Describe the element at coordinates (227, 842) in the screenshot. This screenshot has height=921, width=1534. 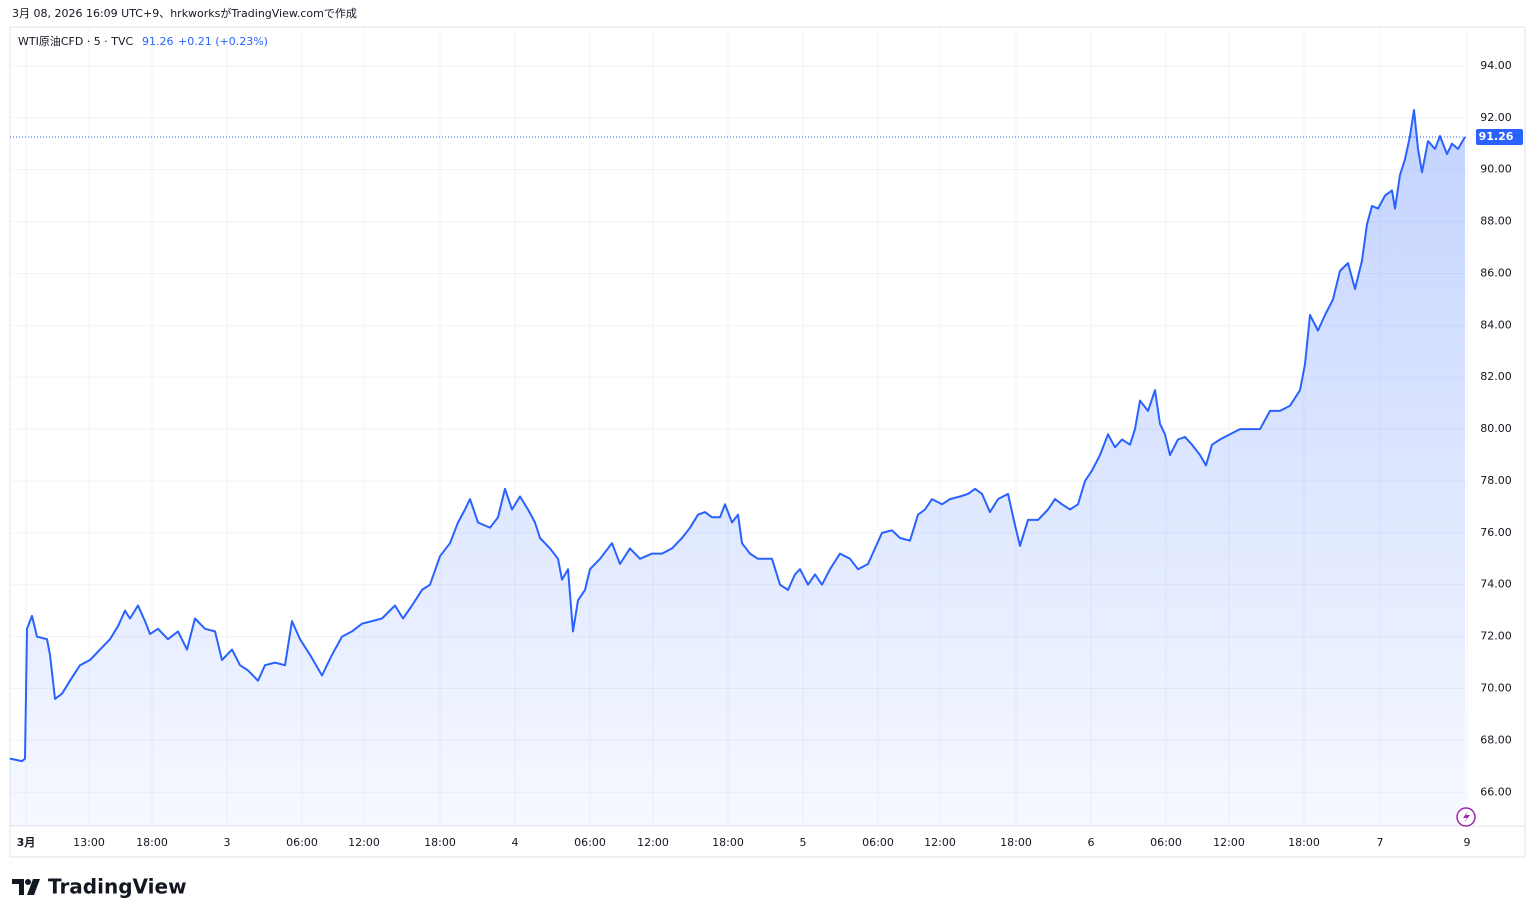
I see `x-tick-label: 3` at that location.